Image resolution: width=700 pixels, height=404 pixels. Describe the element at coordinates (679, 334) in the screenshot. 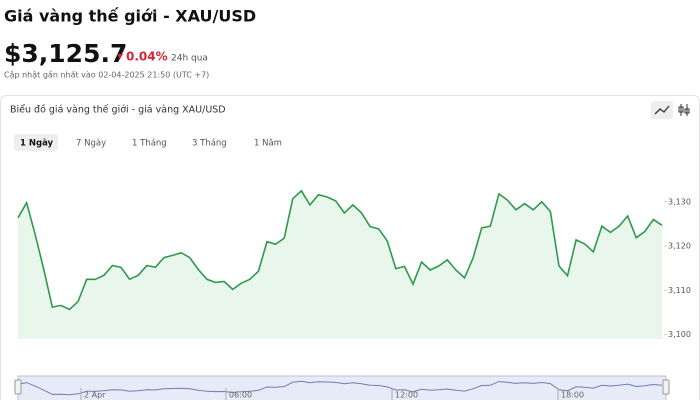

I see `y-tick-label: 3,100` at that location.